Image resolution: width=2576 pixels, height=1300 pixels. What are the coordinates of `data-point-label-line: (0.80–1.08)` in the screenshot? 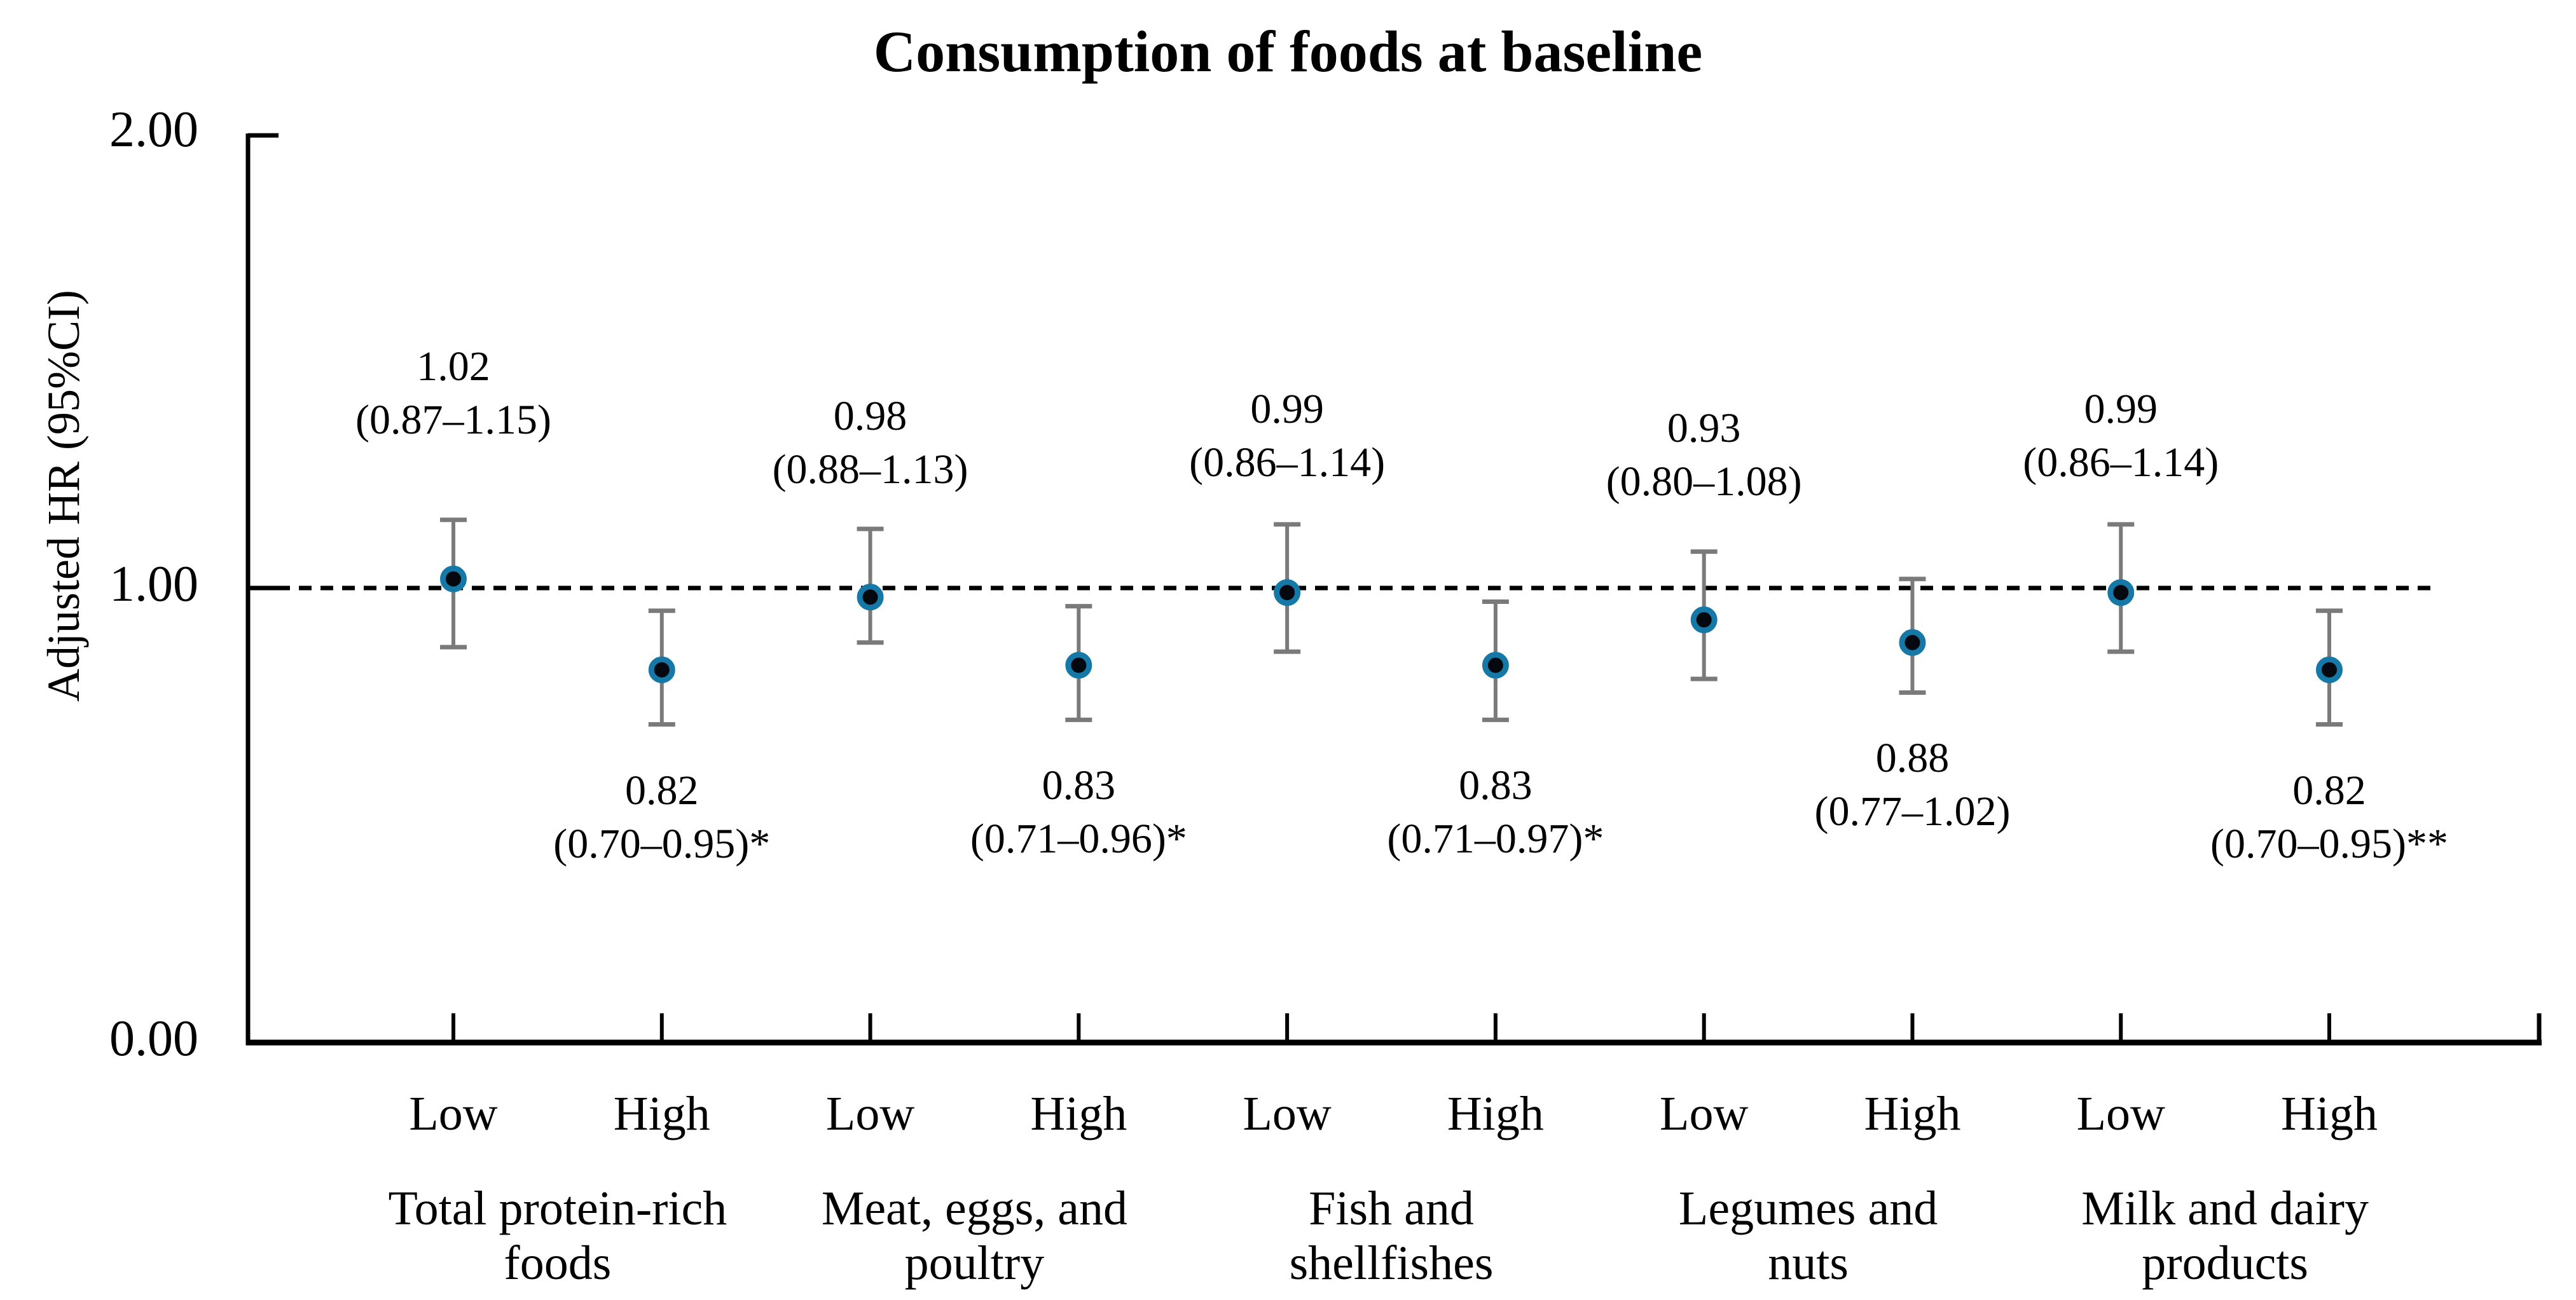 It's located at (1704, 482).